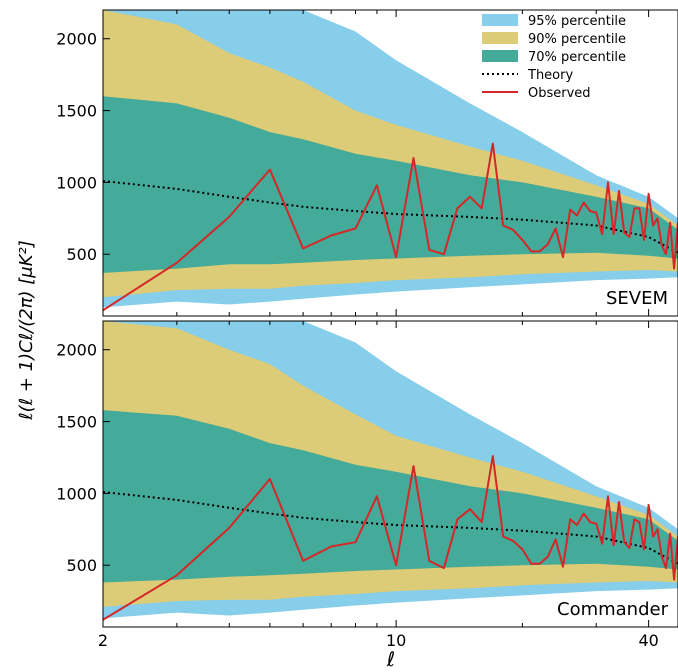 The width and height of the screenshot is (678, 672). What do you see at coordinates (613, 609) in the screenshot?
I see `panel-label: Commander` at bounding box center [613, 609].